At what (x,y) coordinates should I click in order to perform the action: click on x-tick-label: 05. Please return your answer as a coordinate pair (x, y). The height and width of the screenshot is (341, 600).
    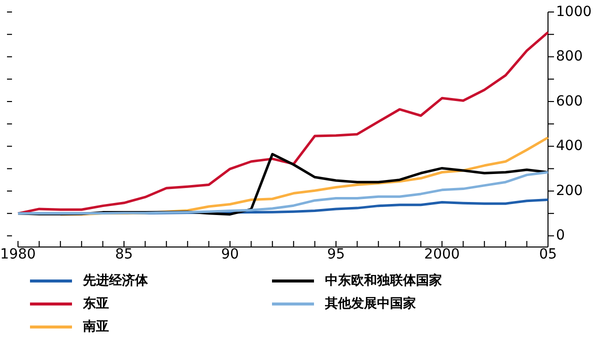
    Looking at the image, I should click on (548, 254).